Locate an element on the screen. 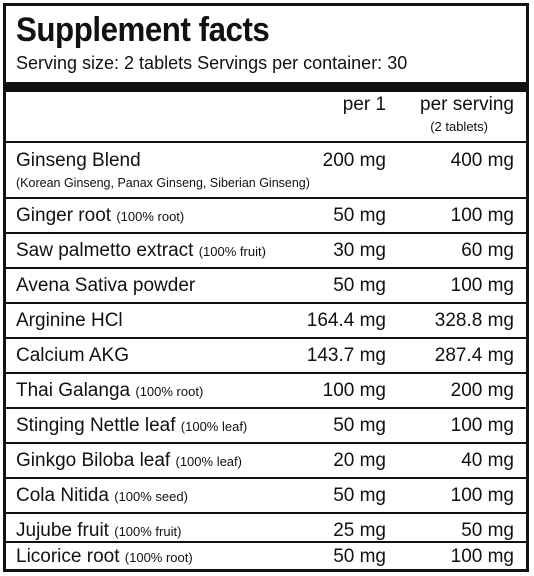 The image size is (534, 576). ingredient-name: Avena Sativa powder is located at coordinates (106, 285).